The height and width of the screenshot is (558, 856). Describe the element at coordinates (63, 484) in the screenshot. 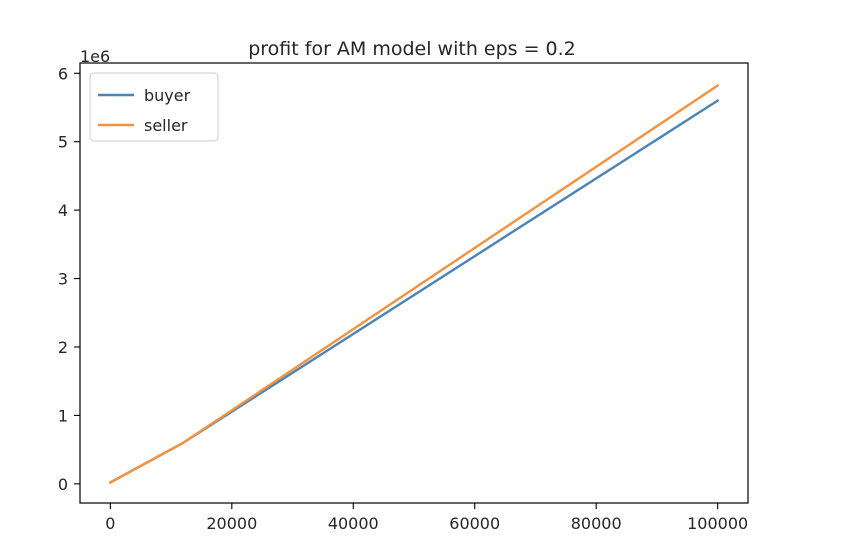

I see `y-tick-label: 0` at that location.